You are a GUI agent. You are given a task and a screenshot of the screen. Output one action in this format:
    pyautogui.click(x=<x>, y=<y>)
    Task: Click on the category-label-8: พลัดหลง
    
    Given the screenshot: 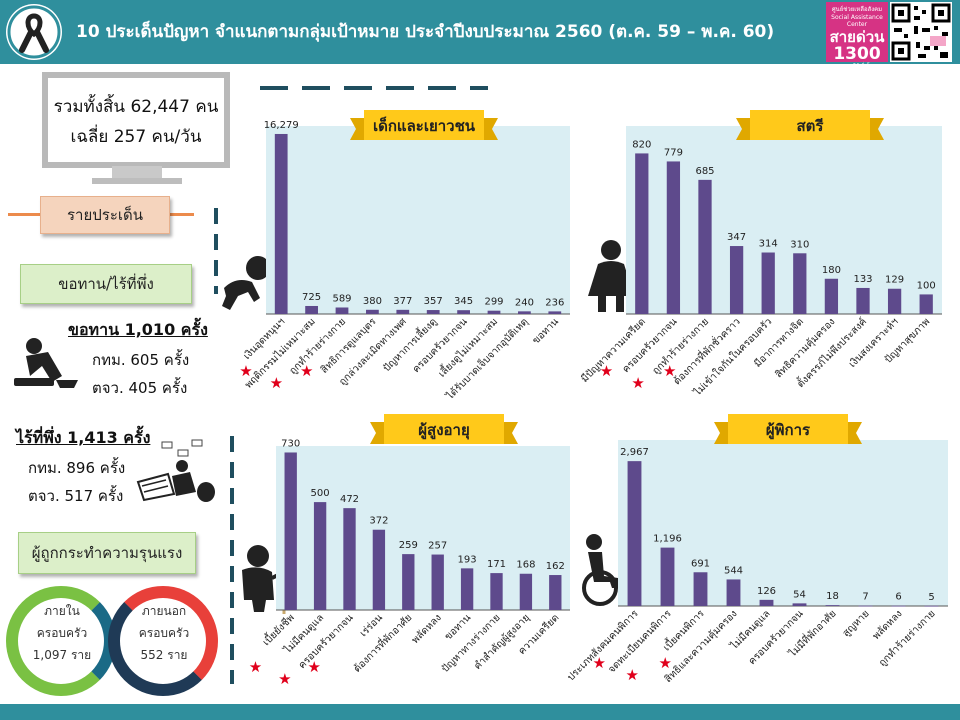 What is the action you would take?
    pyautogui.click(x=888, y=625)
    